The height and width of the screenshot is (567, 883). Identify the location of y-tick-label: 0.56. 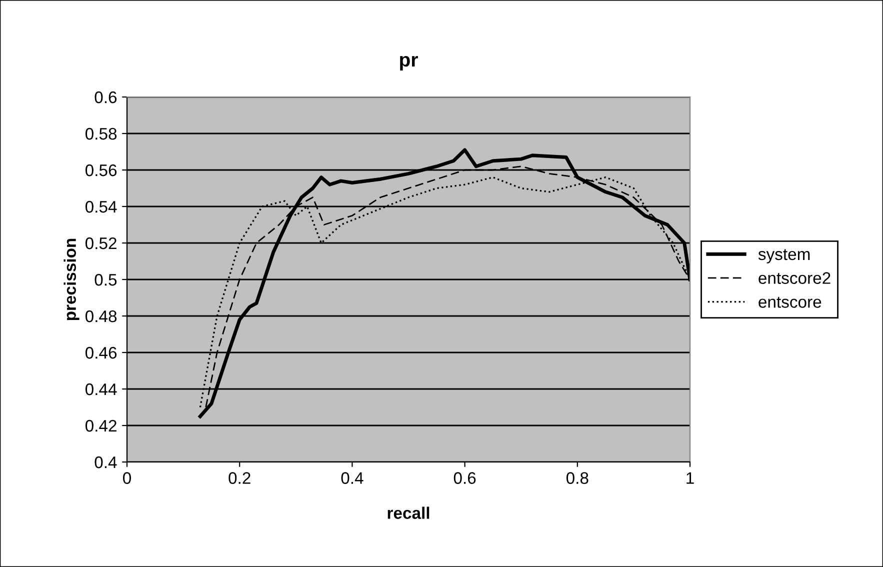
(101, 170).